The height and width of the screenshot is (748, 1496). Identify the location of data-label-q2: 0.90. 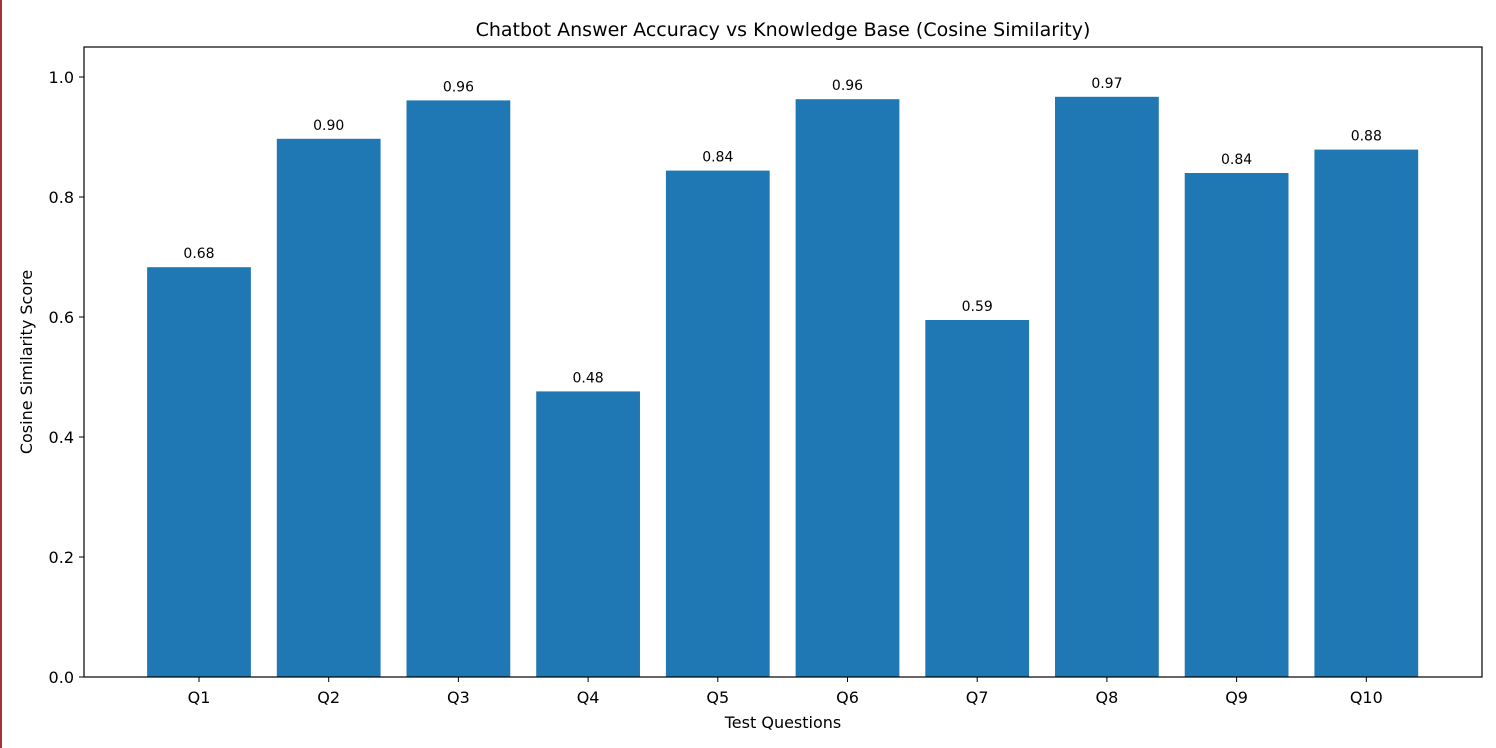
(328, 126).